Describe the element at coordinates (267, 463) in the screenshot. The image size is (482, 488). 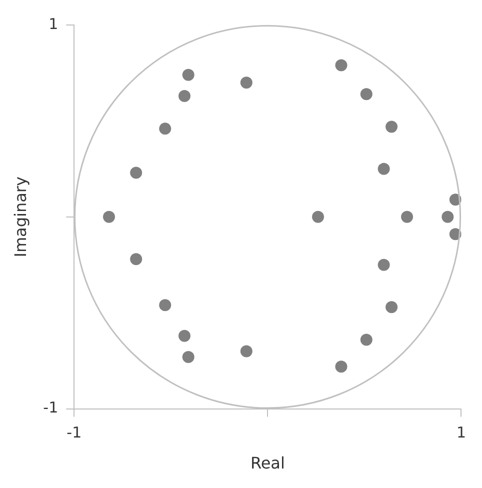
I see `x-axis-title: Real` at that location.